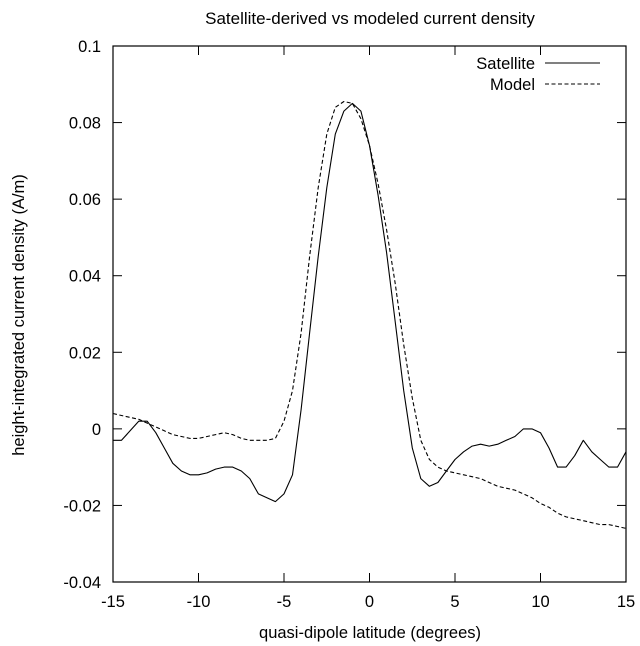  Describe the element at coordinates (199, 602) in the screenshot. I see `x-tick-label: -10` at that location.